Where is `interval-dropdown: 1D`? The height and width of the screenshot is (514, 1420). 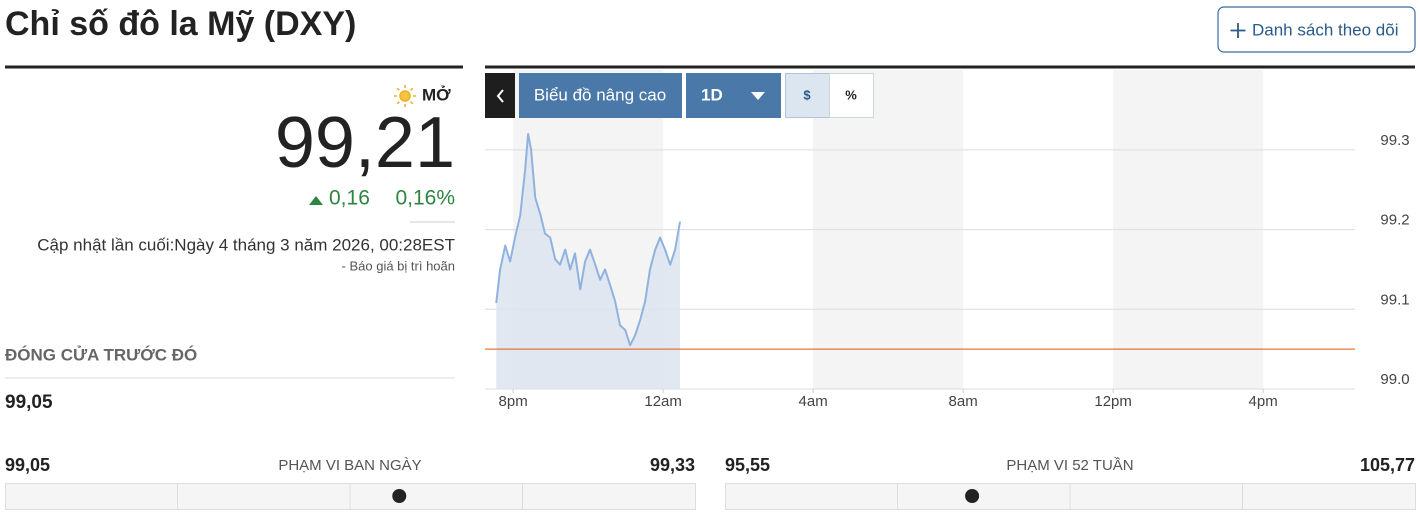
interval-dropdown: 1D is located at coordinates (733, 95).